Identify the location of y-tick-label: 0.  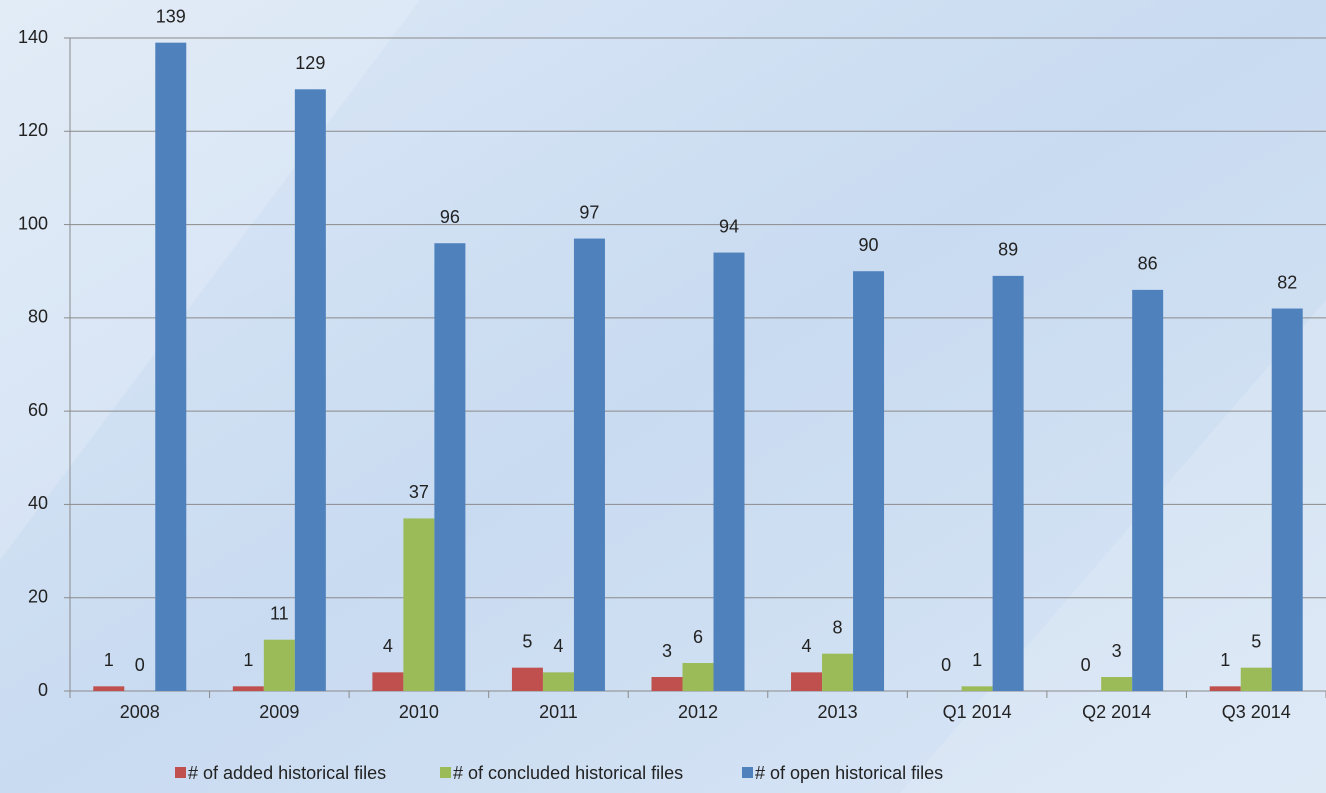
(43, 690).